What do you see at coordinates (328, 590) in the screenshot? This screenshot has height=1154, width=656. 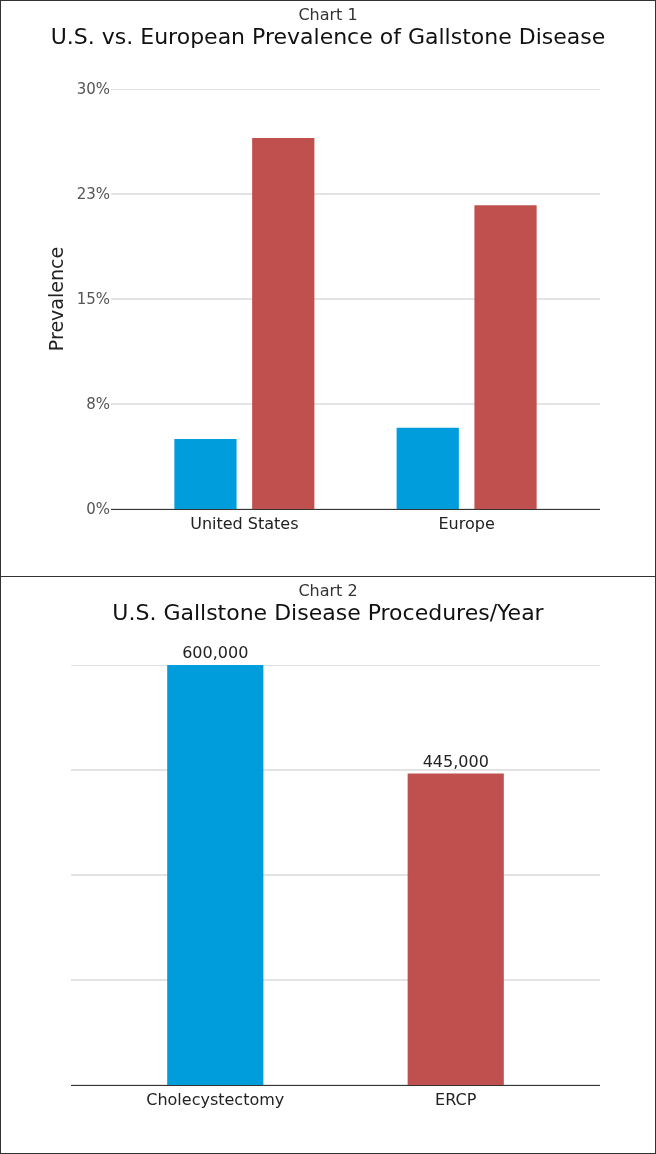 I see `chart-subtitle: Chart 2` at bounding box center [328, 590].